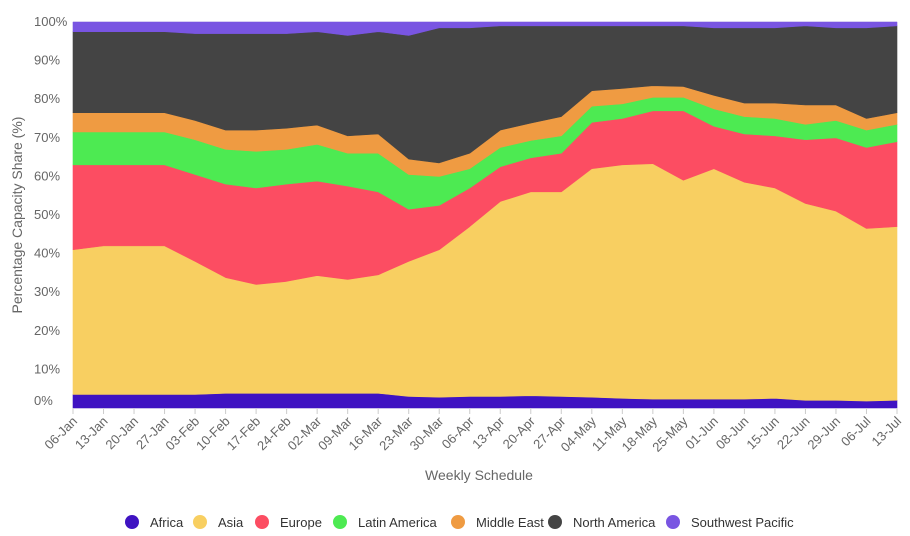 This screenshot has width=910, height=536. What do you see at coordinates (47, 330) in the screenshot?
I see `y-tick-label: 20%` at bounding box center [47, 330].